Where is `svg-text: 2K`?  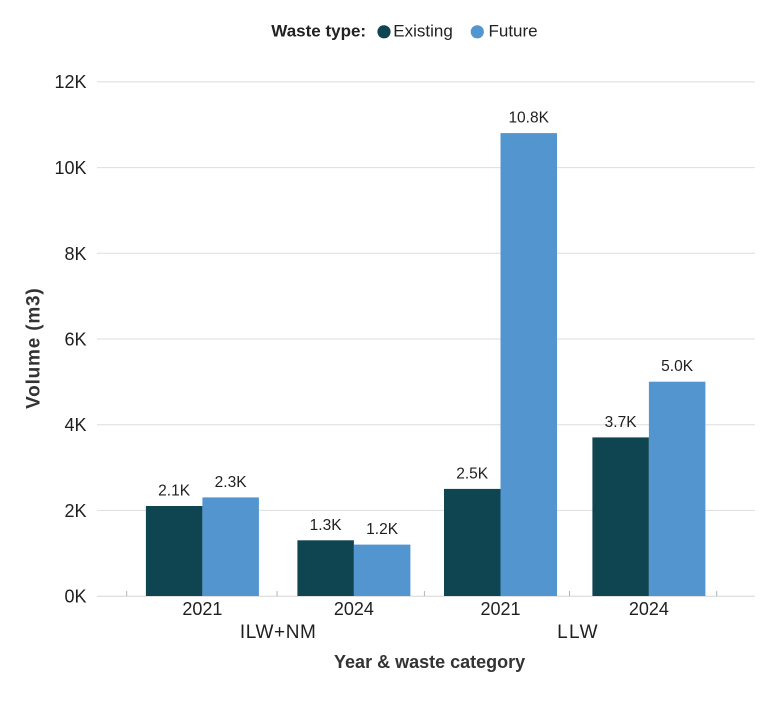 svg-text: 2K is located at coordinates (75, 511).